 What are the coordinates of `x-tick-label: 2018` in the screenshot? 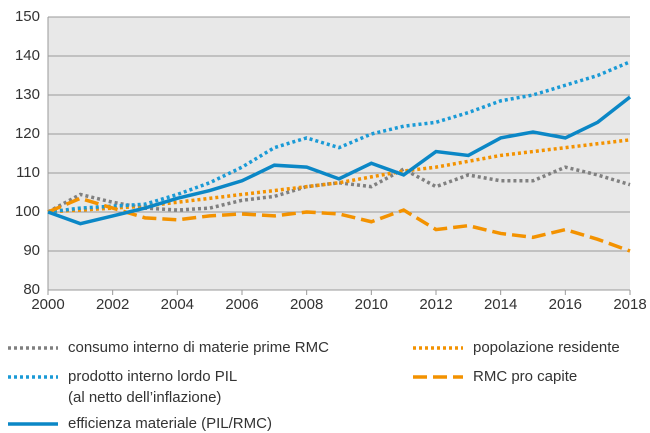 It's located at (629, 304).